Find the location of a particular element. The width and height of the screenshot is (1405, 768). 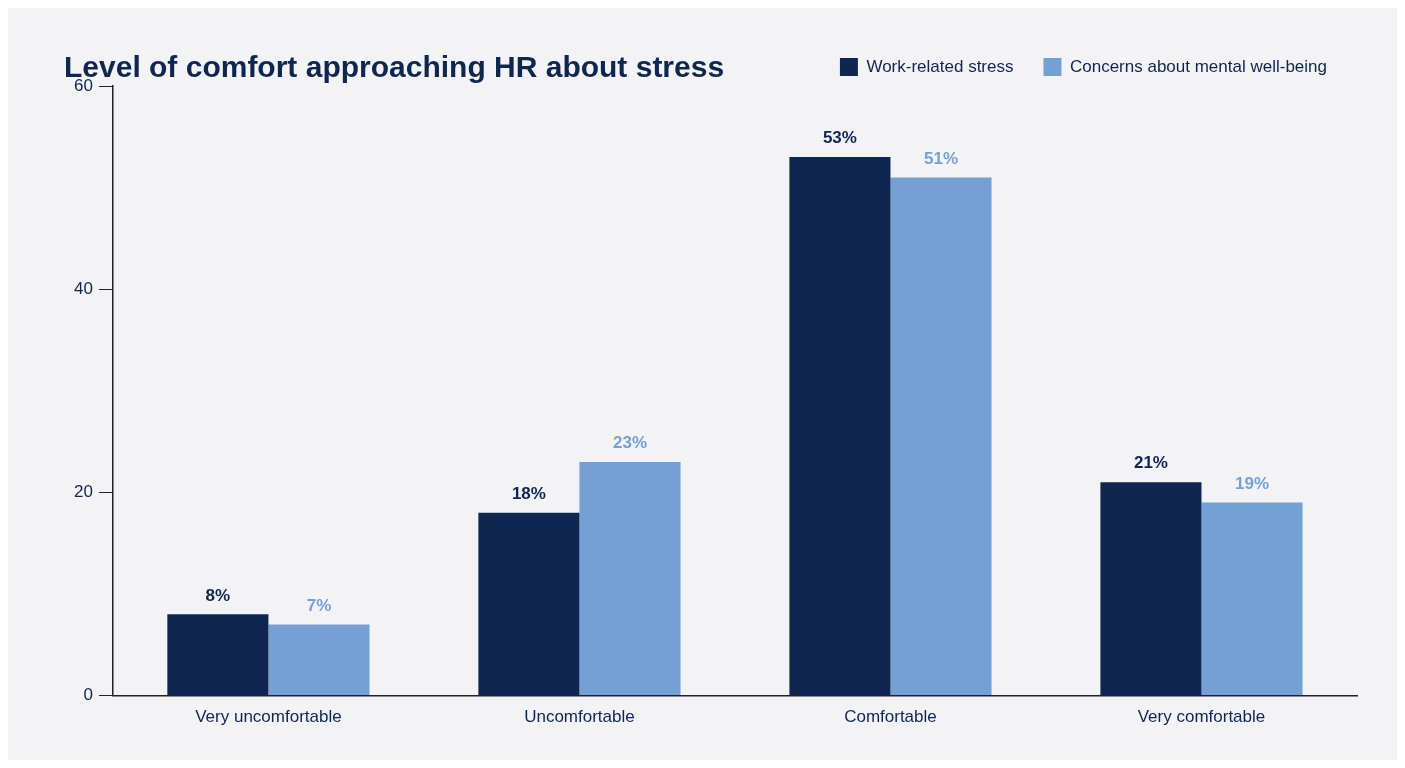

data-label: 18% is located at coordinates (528, 493).